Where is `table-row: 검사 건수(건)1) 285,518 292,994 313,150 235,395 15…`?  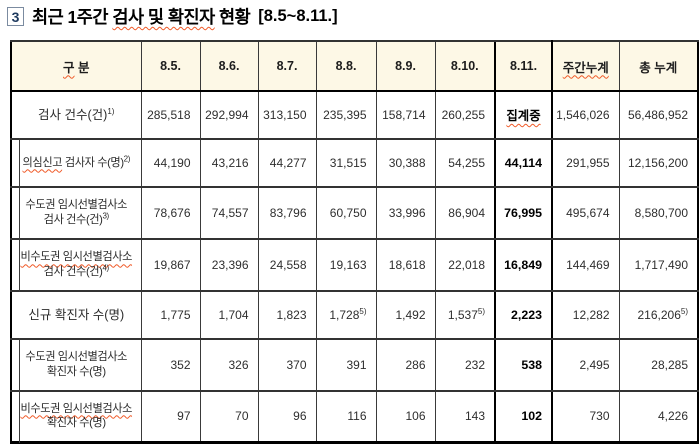 table-row: 검사 건수(건)1) 285,518 292,994 313,150 235,395 15… is located at coordinates (354, 115).